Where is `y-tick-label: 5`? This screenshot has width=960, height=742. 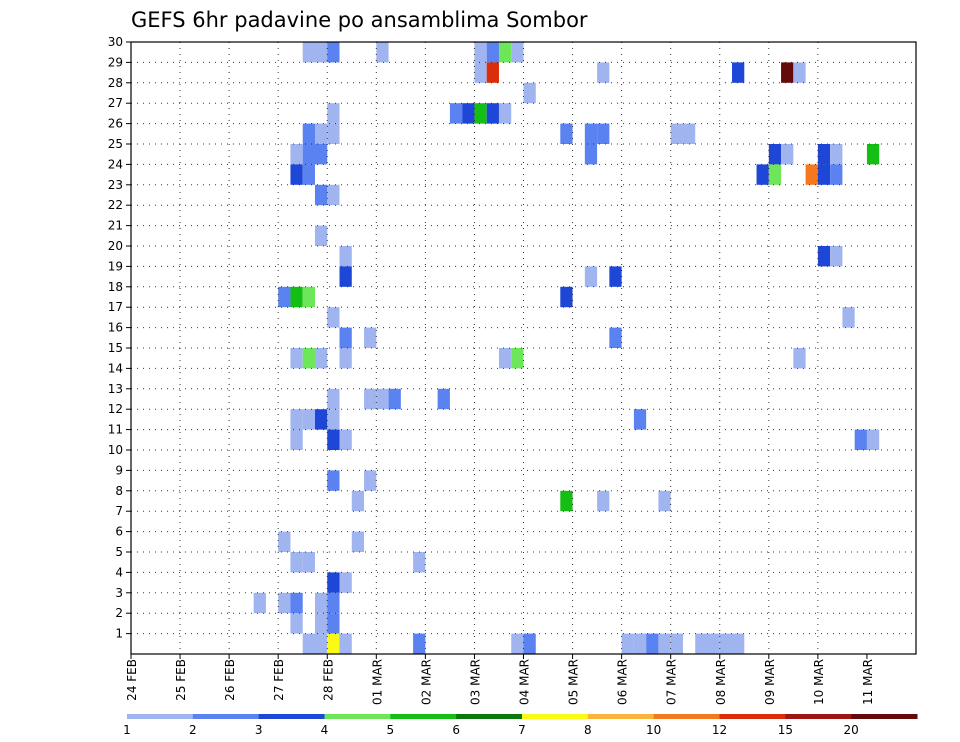
y-tick-label: 5 is located at coordinates (119, 552).